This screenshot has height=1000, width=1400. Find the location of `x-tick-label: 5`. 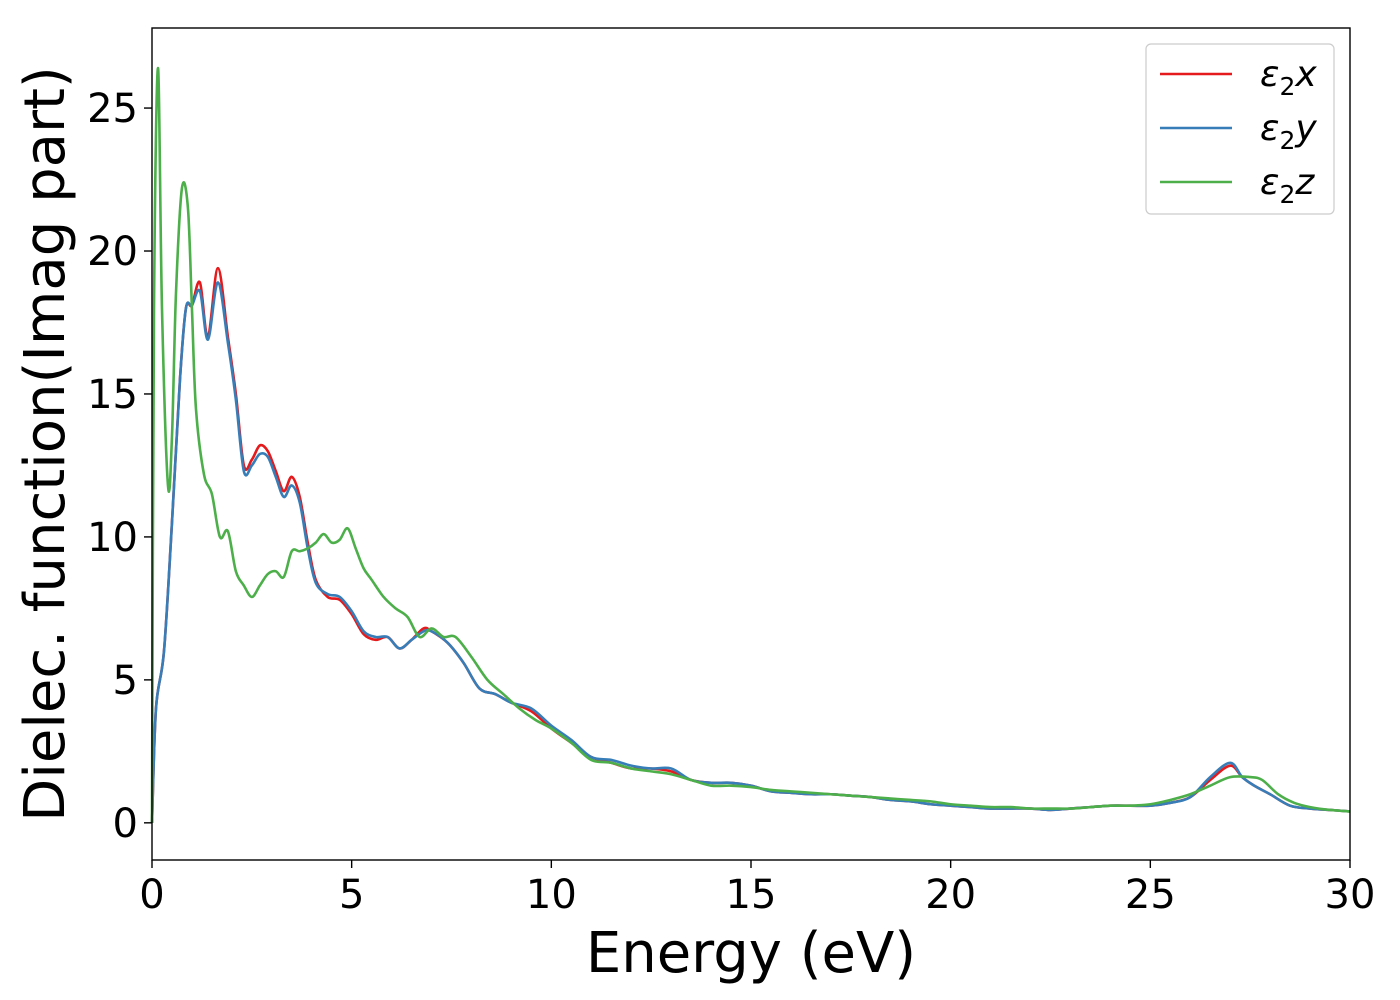

x-tick-label: 5 is located at coordinates (351, 895).